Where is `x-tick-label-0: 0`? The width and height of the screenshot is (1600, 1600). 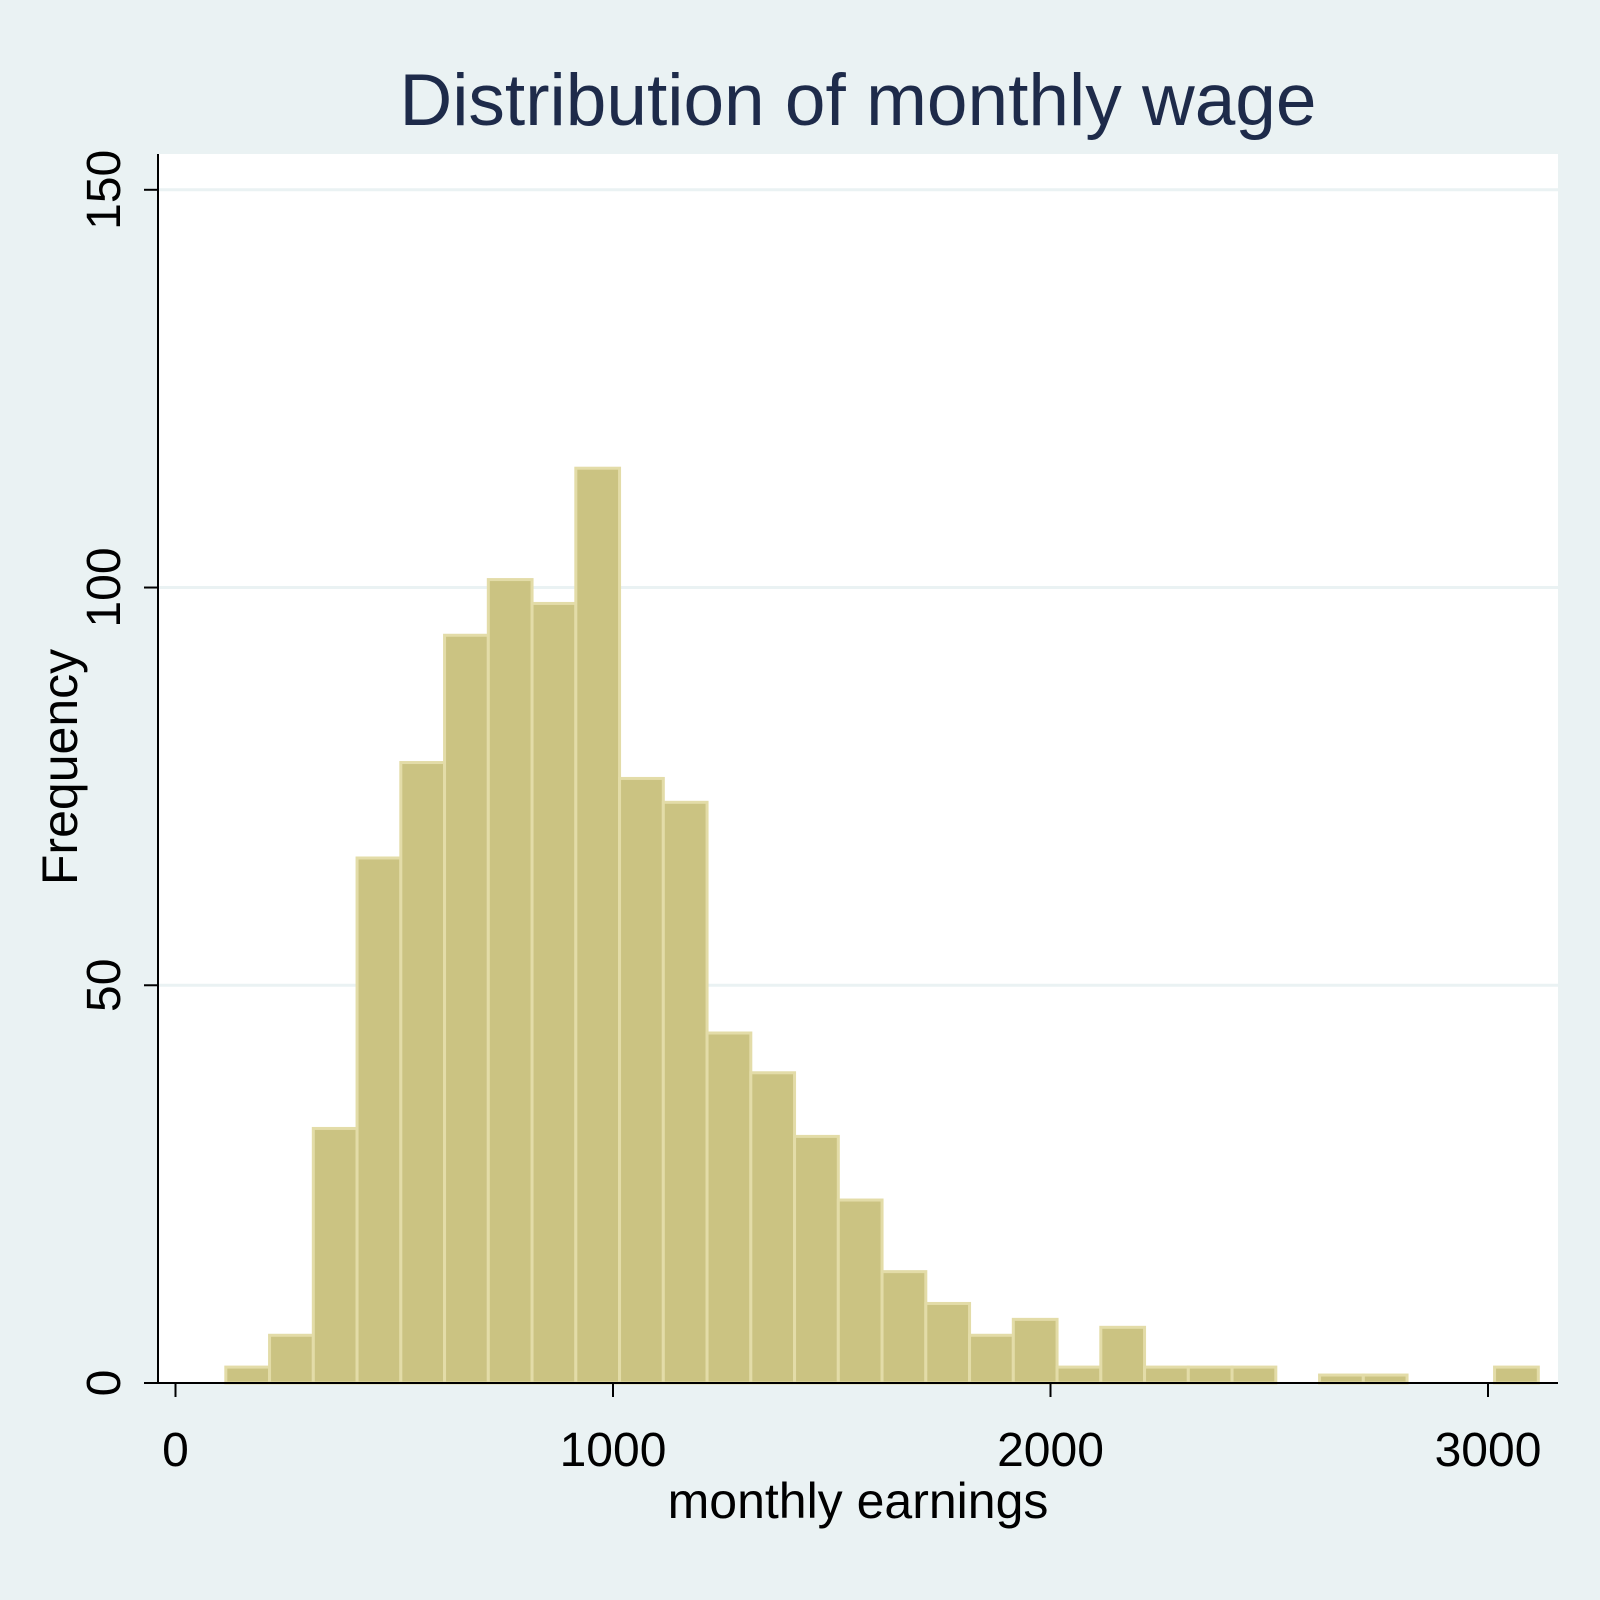 x-tick-label-0: 0 is located at coordinates (175, 1450).